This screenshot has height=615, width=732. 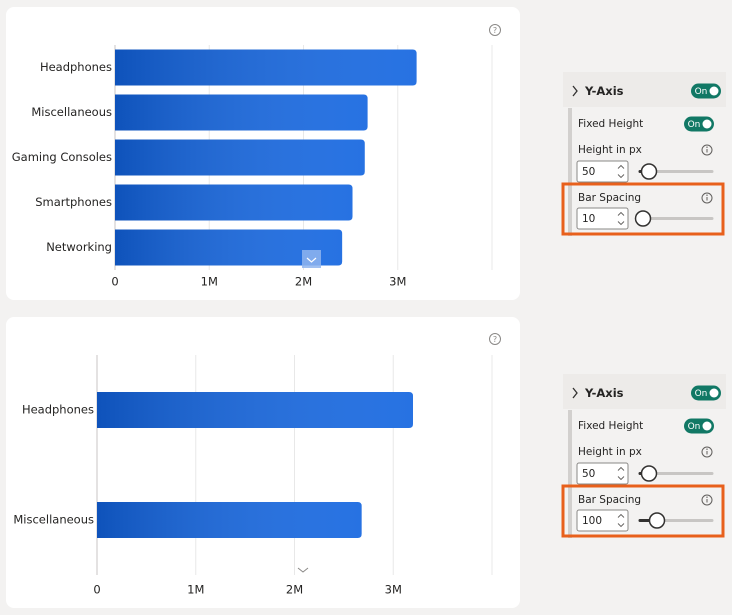 I want to click on number-input-value: 10, so click(x=588, y=219).